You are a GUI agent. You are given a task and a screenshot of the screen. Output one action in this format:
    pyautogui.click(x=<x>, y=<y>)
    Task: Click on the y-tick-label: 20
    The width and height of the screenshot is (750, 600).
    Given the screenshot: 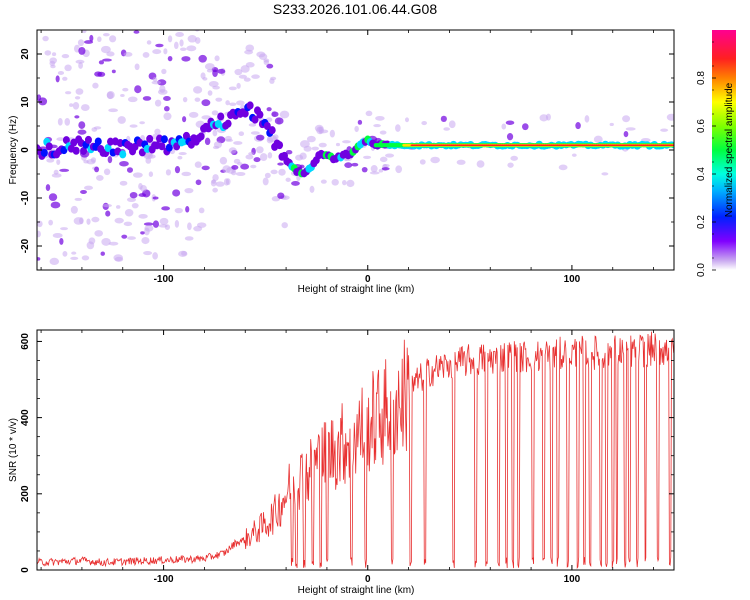 What is the action you would take?
    pyautogui.click(x=25, y=54)
    